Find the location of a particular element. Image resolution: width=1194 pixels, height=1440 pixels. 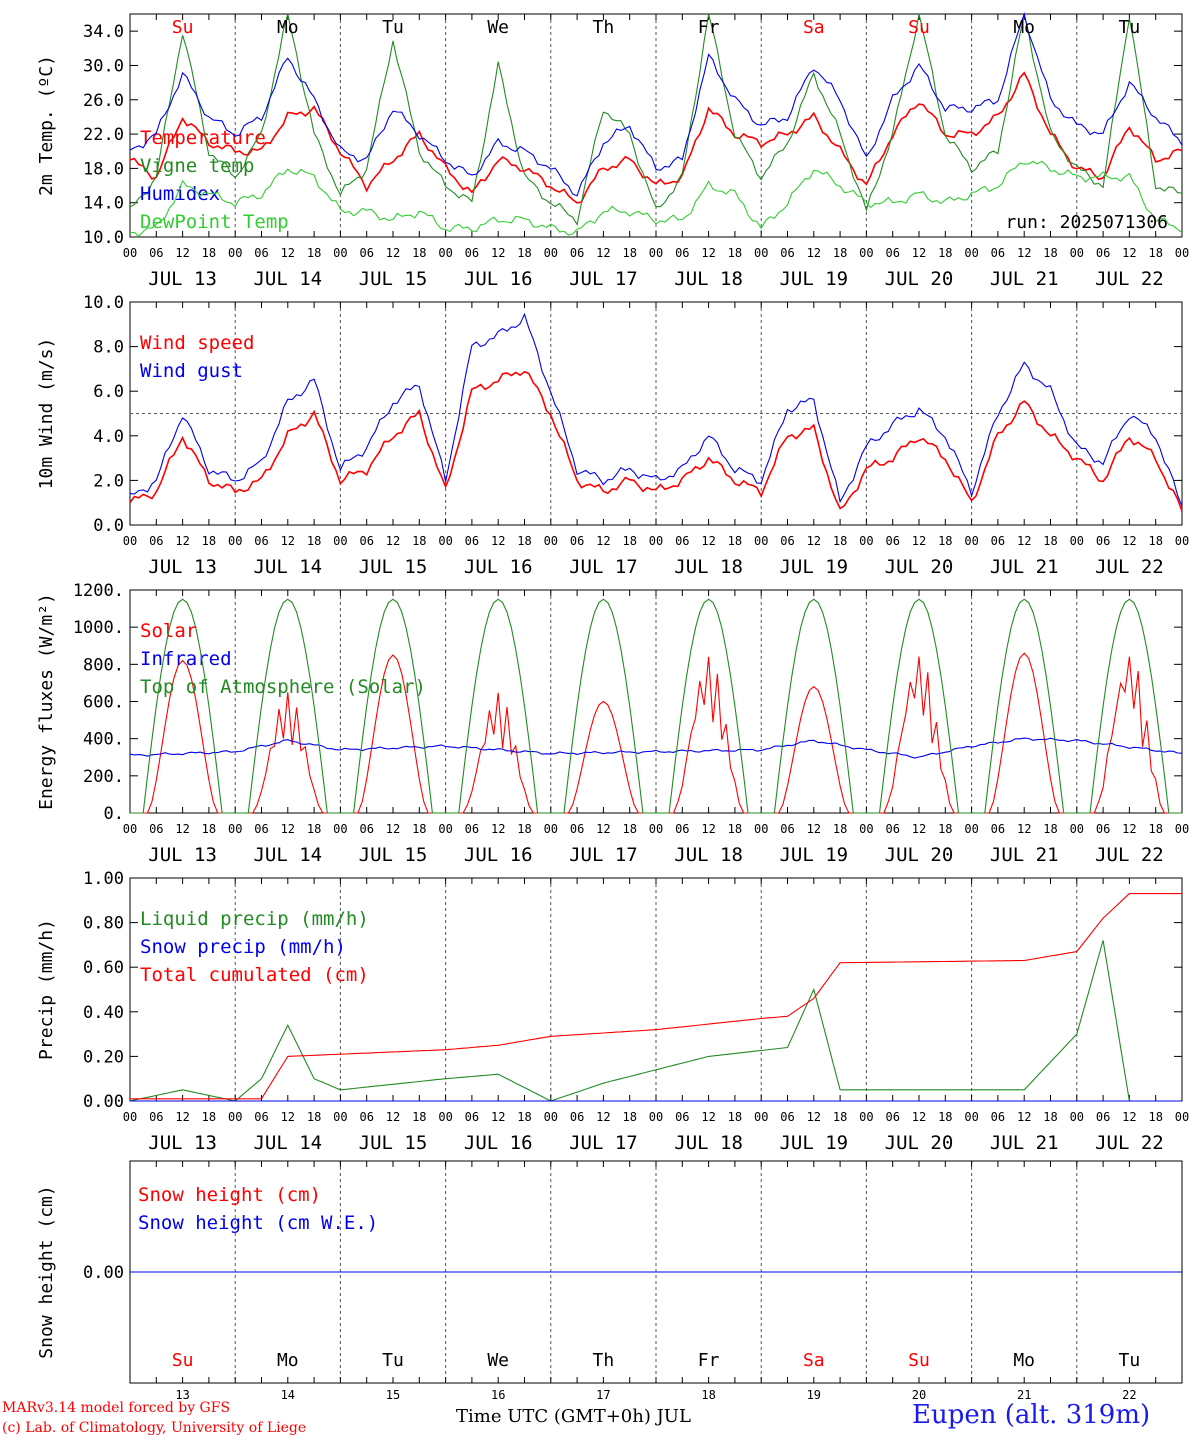

y-axis-label: 2m Temp. (ºC) is located at coordinates (46, 125).